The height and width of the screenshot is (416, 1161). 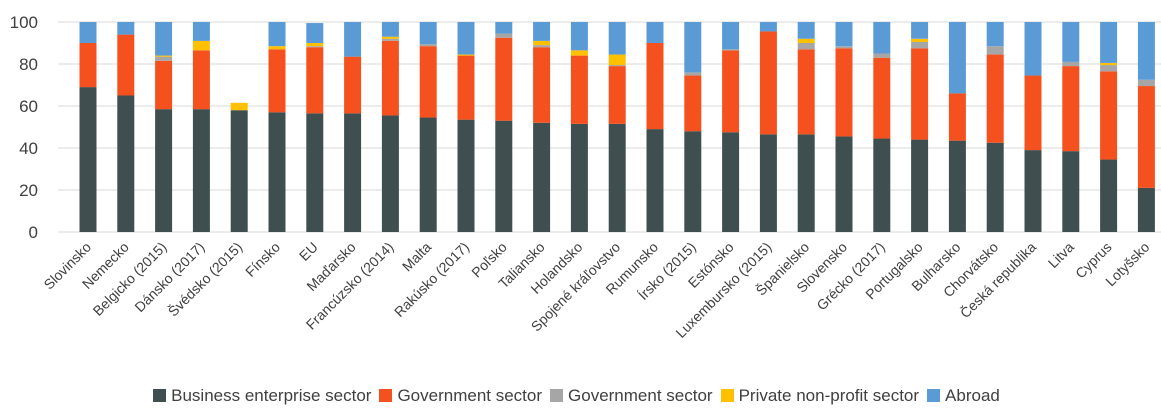 What do you see at coordinates (308, 251) in the screenshot?
I see `x-tick-label: EU` at bounding box center [308, 251].